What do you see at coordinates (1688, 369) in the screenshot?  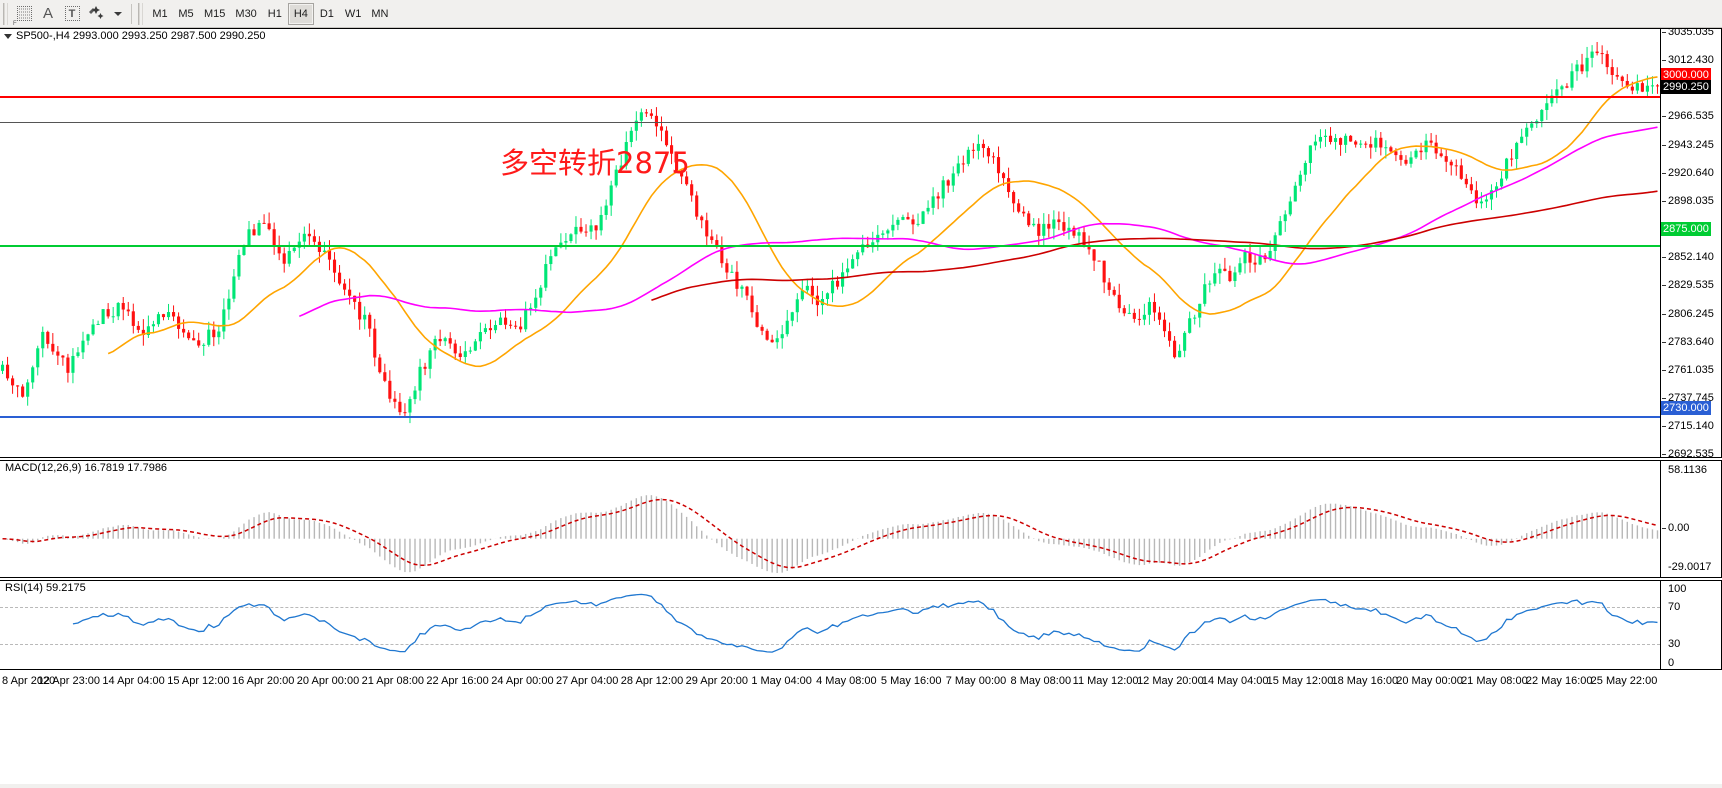 I see `price-ytick: 2761.035` at bounding box center [1688, 369].